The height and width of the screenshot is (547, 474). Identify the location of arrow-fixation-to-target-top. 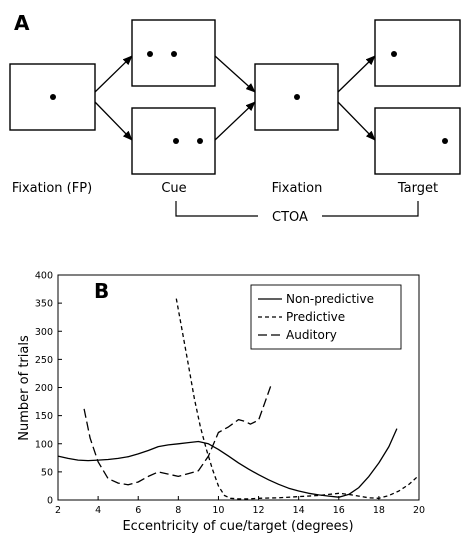
(356, 74).